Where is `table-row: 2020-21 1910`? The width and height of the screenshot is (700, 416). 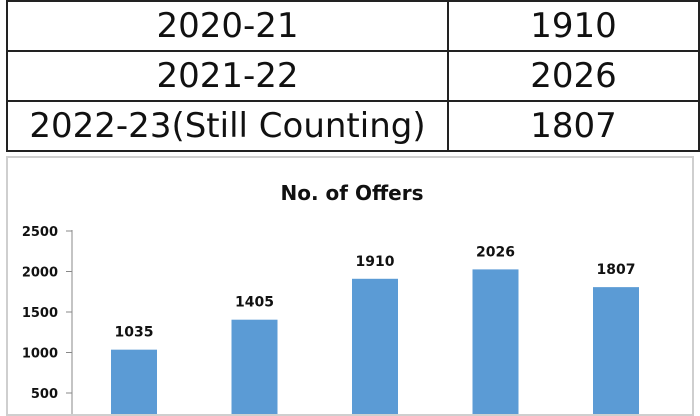 table-row: 2020-21 1910 is located at coordinates (353, 26).